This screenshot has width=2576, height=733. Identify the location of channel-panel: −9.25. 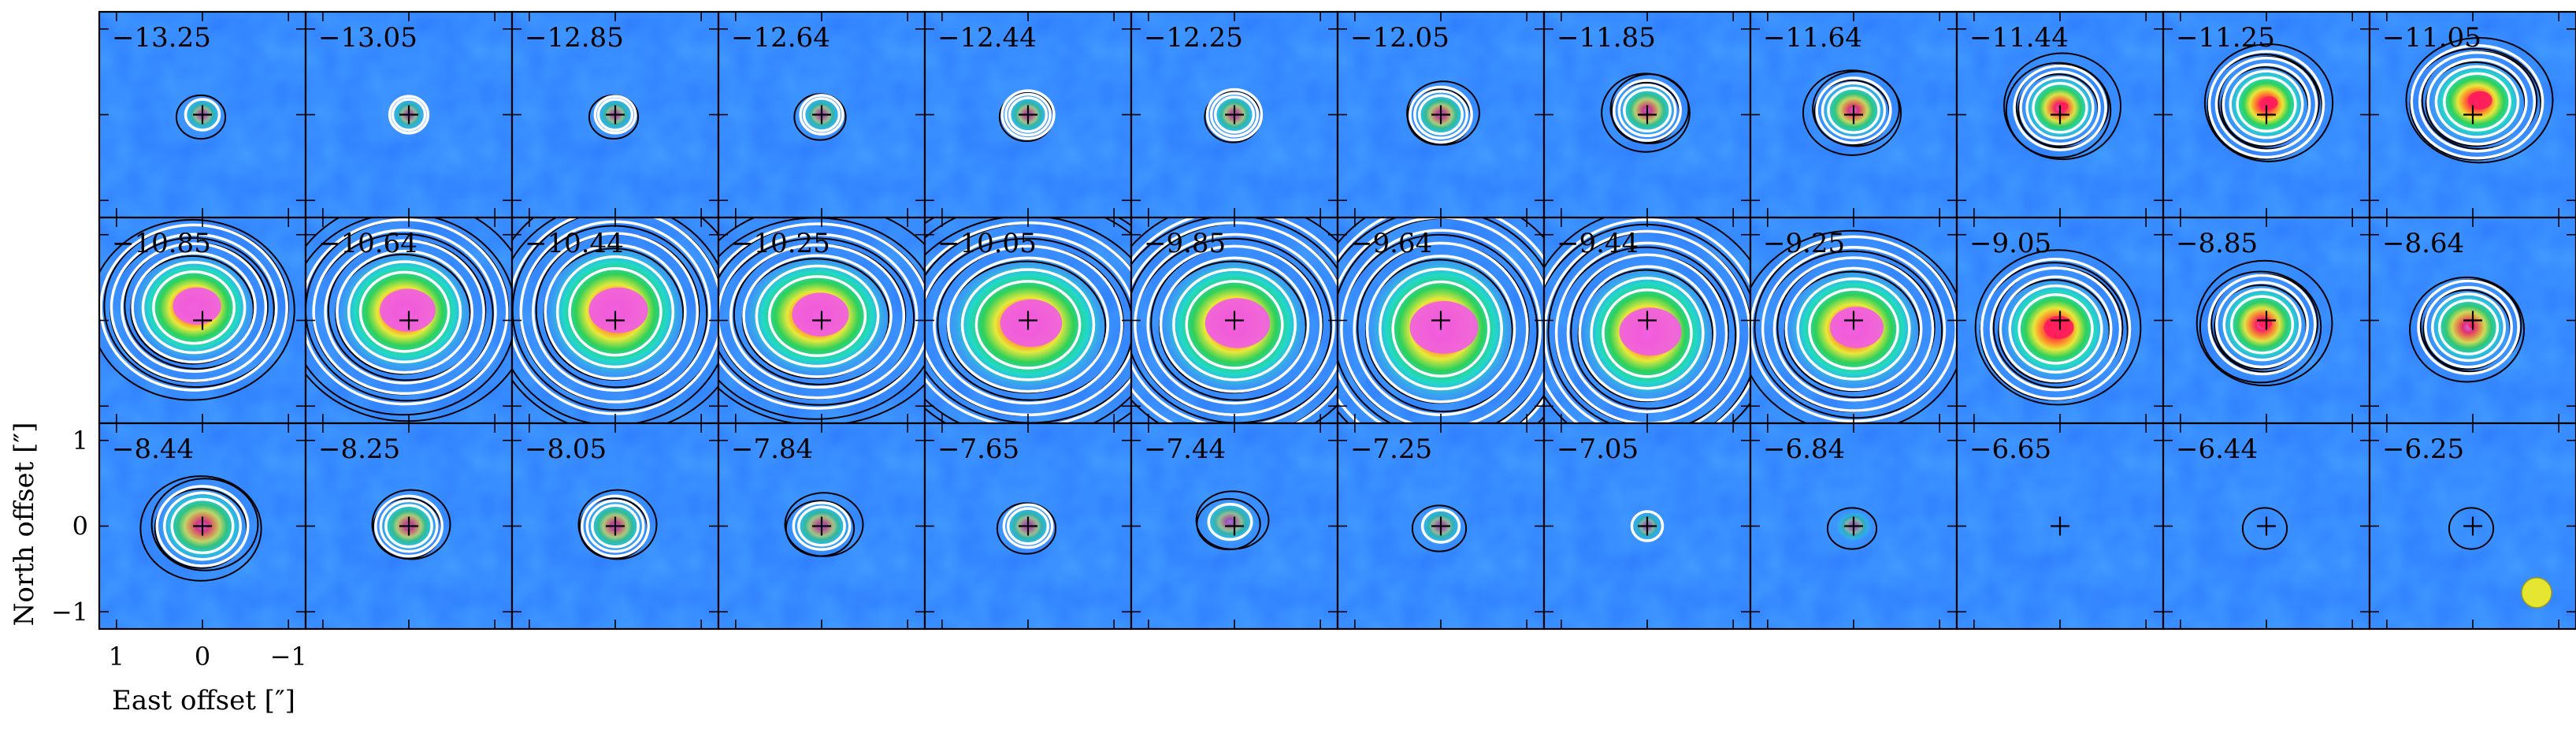
(1853, 320).